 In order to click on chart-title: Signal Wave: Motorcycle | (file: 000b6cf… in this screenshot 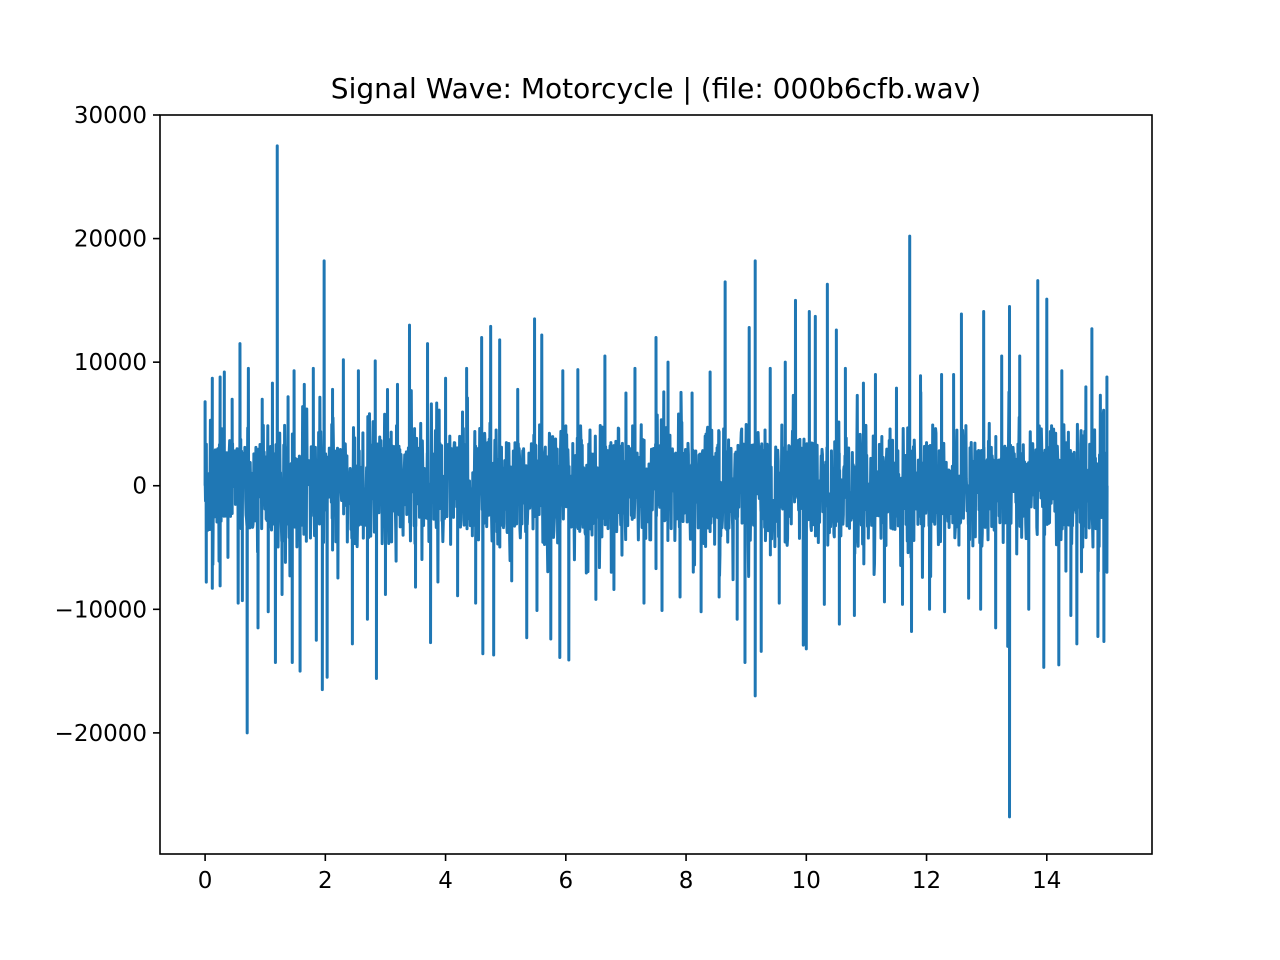, I will do `click(656, 88)`.